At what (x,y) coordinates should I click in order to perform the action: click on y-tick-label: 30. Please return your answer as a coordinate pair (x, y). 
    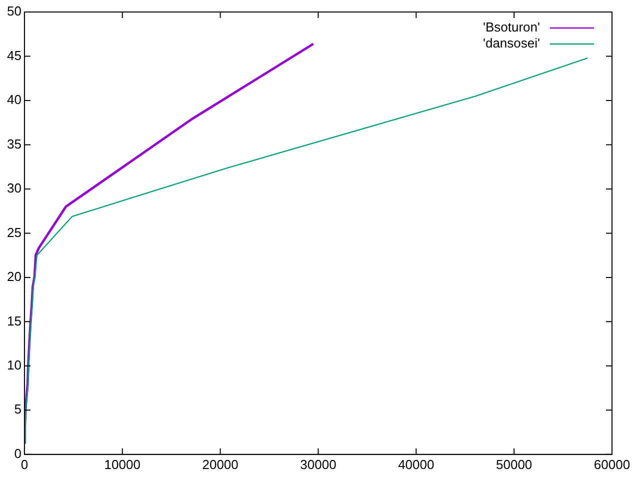
    Looking at the image, I should click on (14, 188).